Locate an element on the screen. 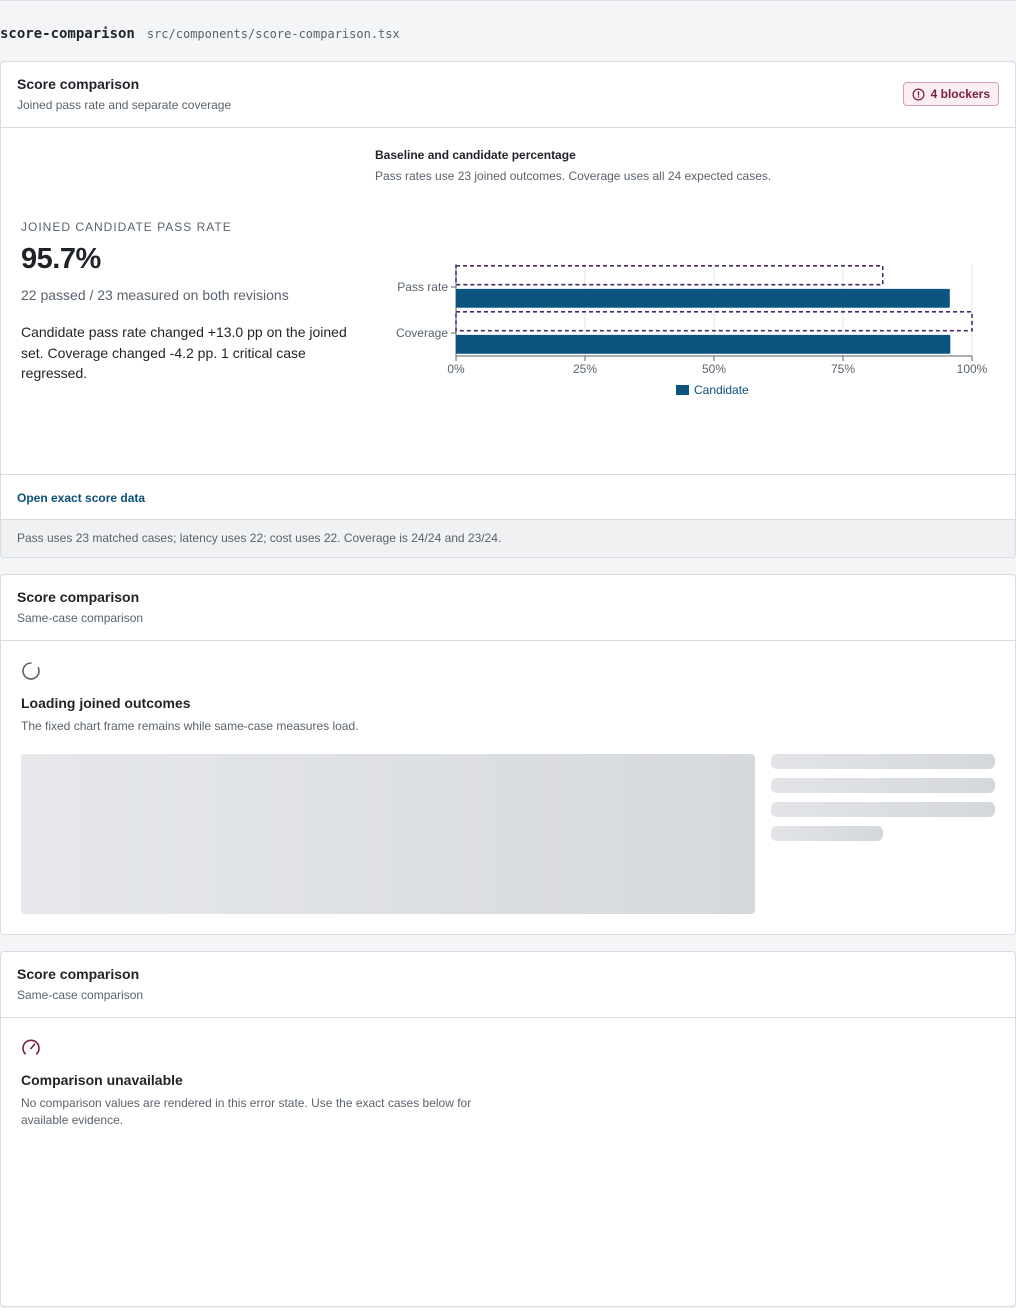  blockers-badge-label: 4 blockers is located at coordinates (960, 94).